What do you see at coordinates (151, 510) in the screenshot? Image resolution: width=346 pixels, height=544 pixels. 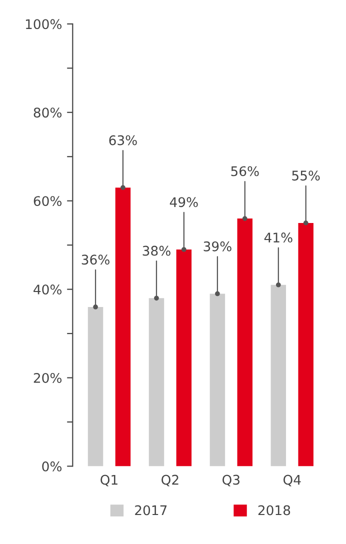 I see `legend-label: 2017` at bounding box center [151, 510].